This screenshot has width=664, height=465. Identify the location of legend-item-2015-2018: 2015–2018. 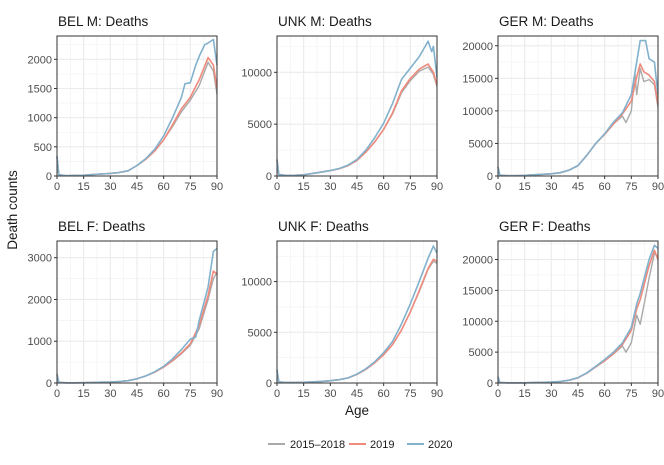
(306, 445).